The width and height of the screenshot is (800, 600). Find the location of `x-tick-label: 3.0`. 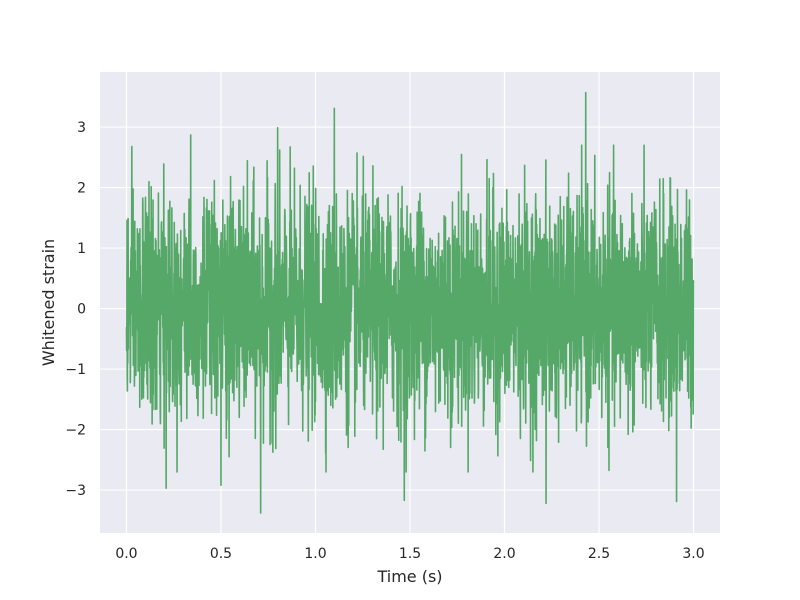

x-tick-label: 3.0 is located at coordinates (693, 554).